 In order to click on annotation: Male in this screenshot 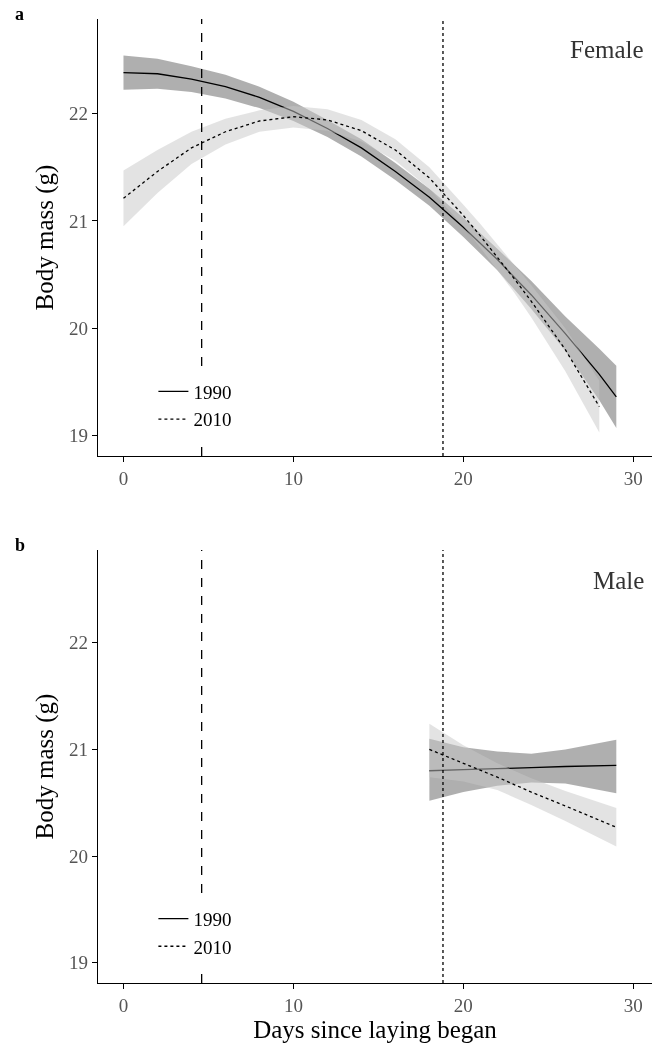, I will do `click(619, 580)`.